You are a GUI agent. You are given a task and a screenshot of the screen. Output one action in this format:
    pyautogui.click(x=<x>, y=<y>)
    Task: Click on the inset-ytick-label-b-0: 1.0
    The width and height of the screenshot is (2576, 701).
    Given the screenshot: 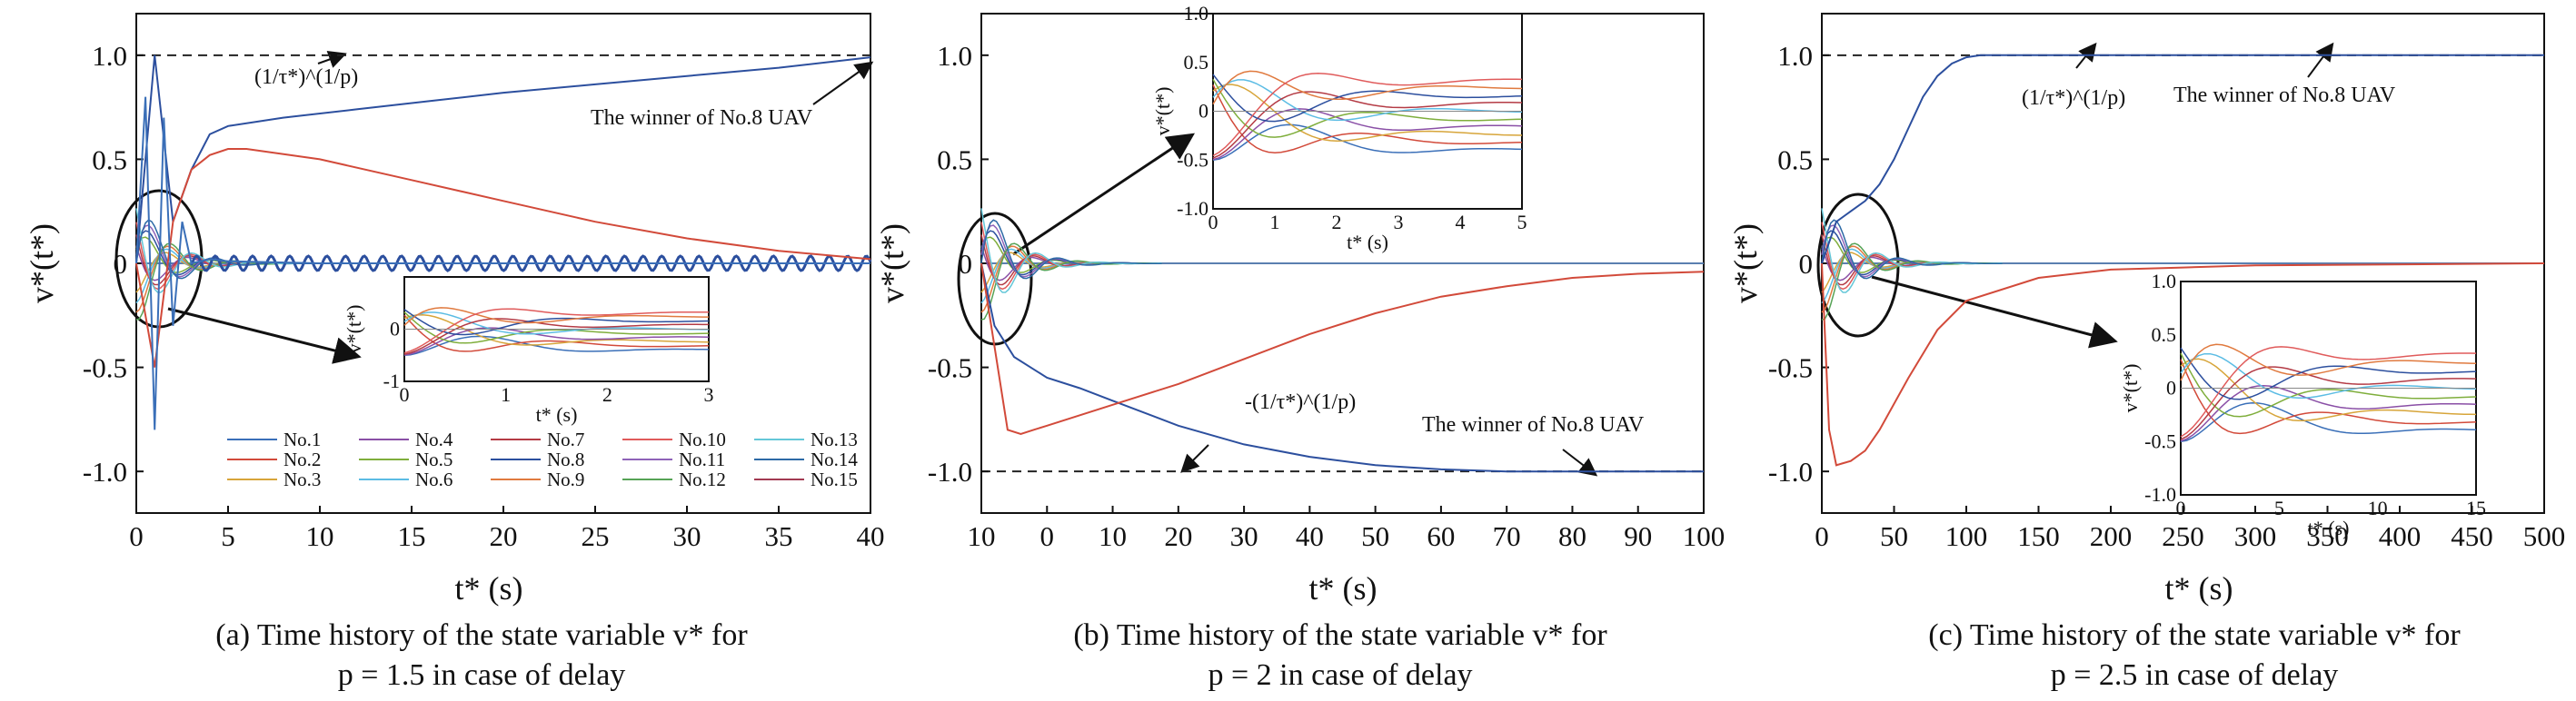 What is the action you would take?
    pyautogui.click(x=1196, y=13)
    